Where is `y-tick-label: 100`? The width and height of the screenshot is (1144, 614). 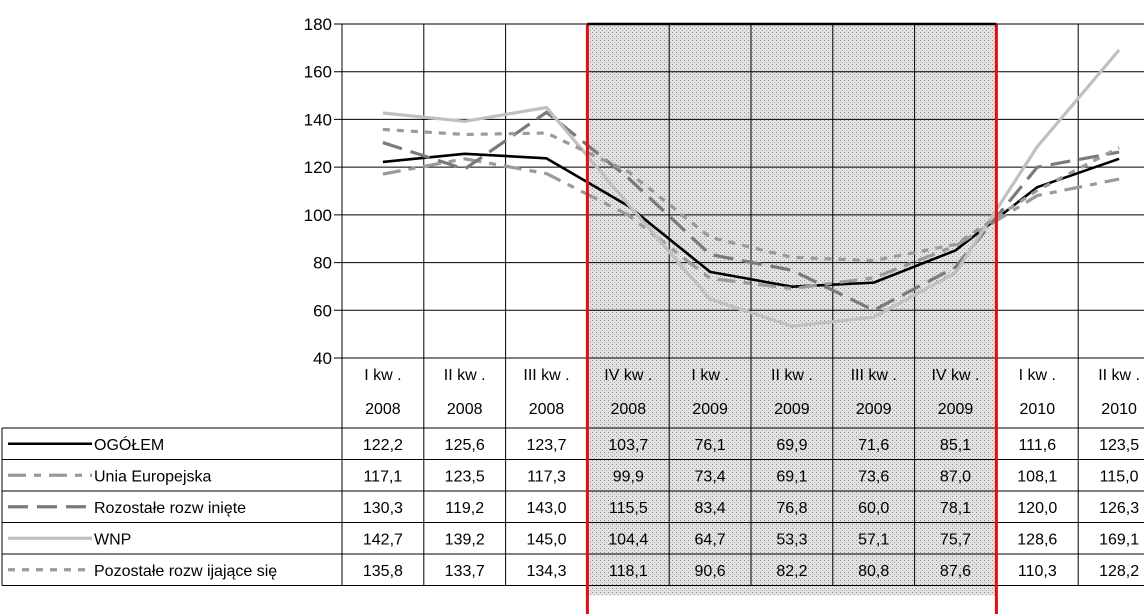 y-tick-label: 100 is located at coordinates (318, 215).